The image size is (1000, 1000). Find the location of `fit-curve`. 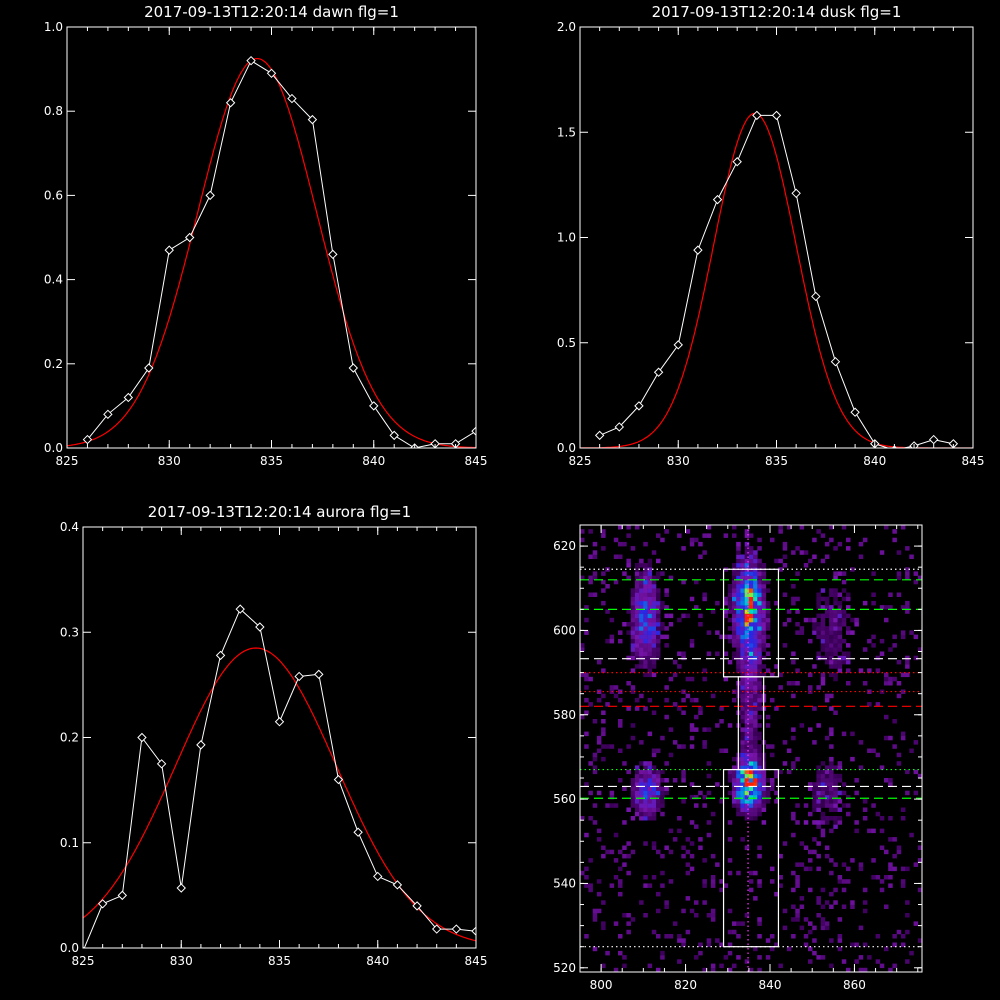

fit-curve is located at coordinates (279, 794).